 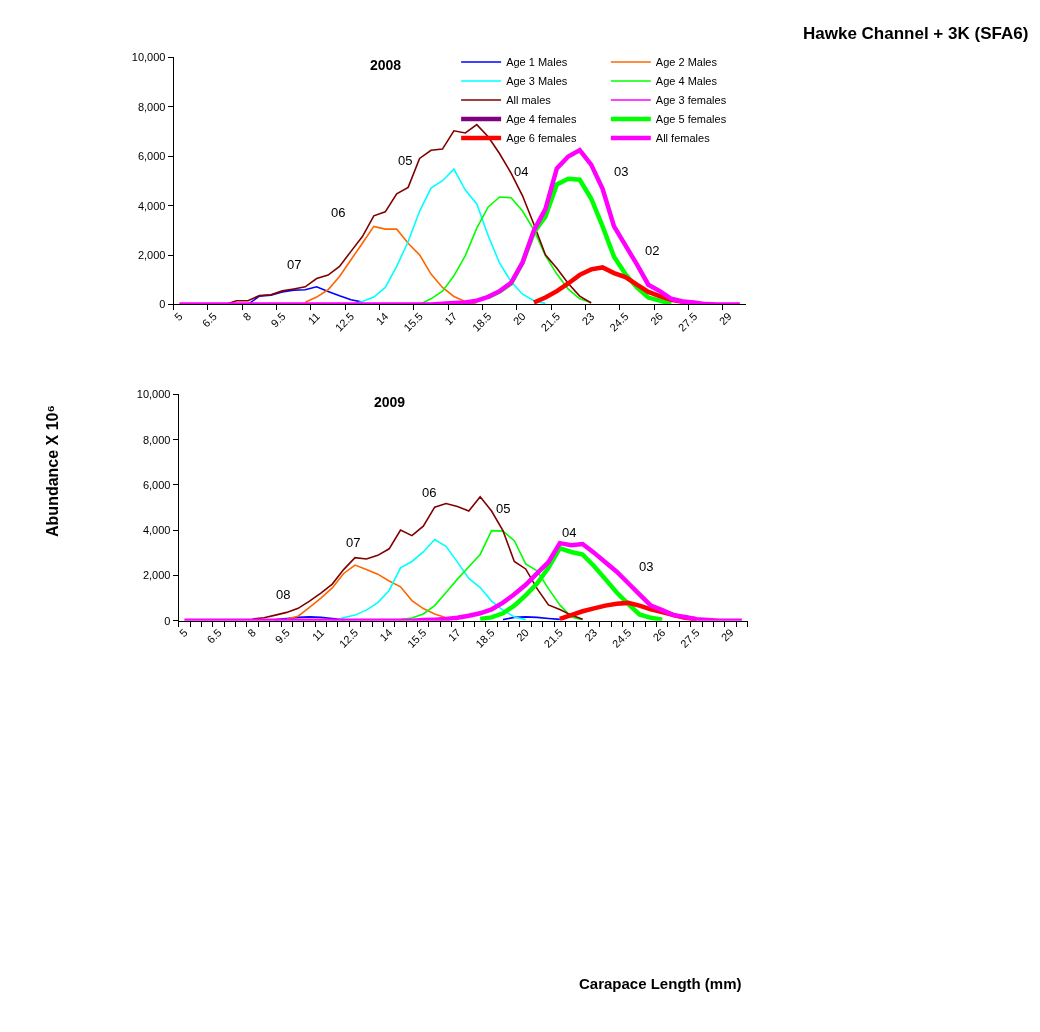 What do you see at coordinates (652, 250) in the screenshot?
I see `annotation: 02` at bounding box center [652, 250].